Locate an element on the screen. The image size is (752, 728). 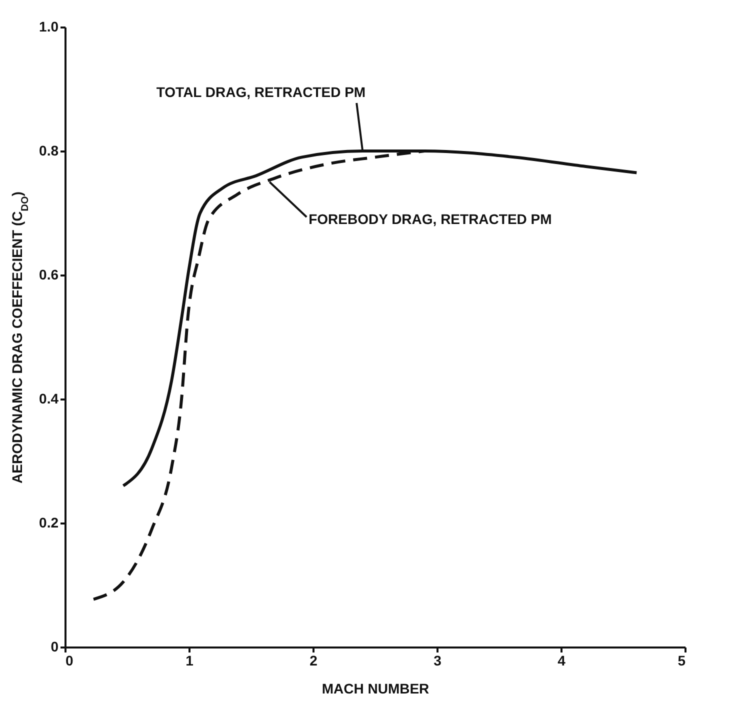
x-tick-label: 0 is located at coordinates (70, 660).